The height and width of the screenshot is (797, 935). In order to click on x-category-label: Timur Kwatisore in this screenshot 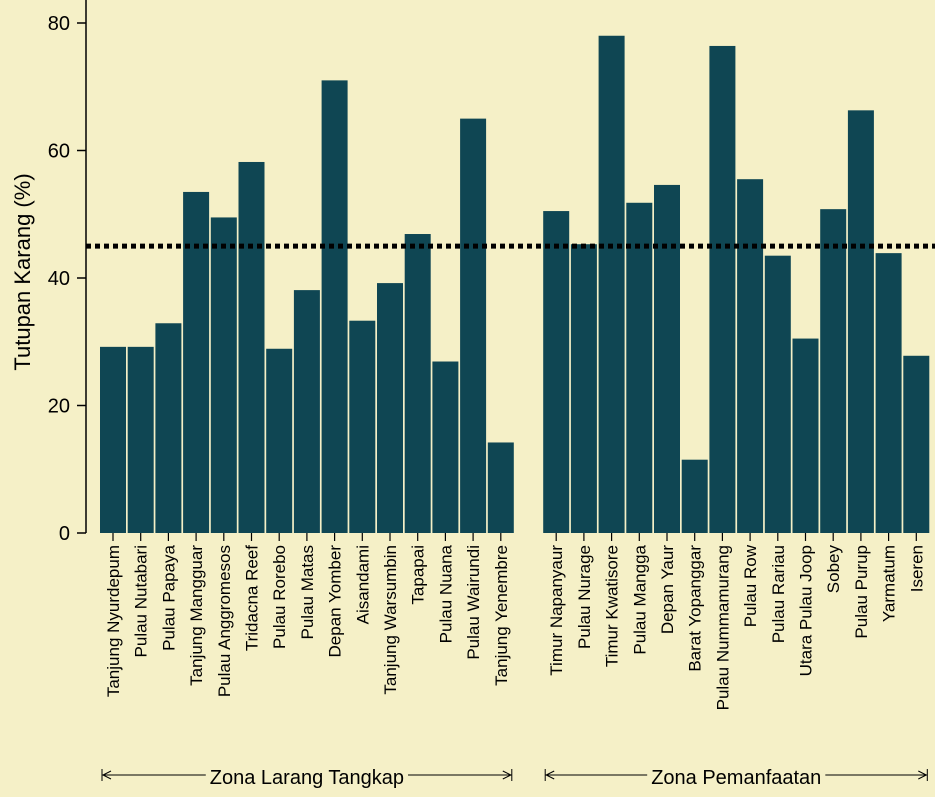, I will do `click(612, 606)`.